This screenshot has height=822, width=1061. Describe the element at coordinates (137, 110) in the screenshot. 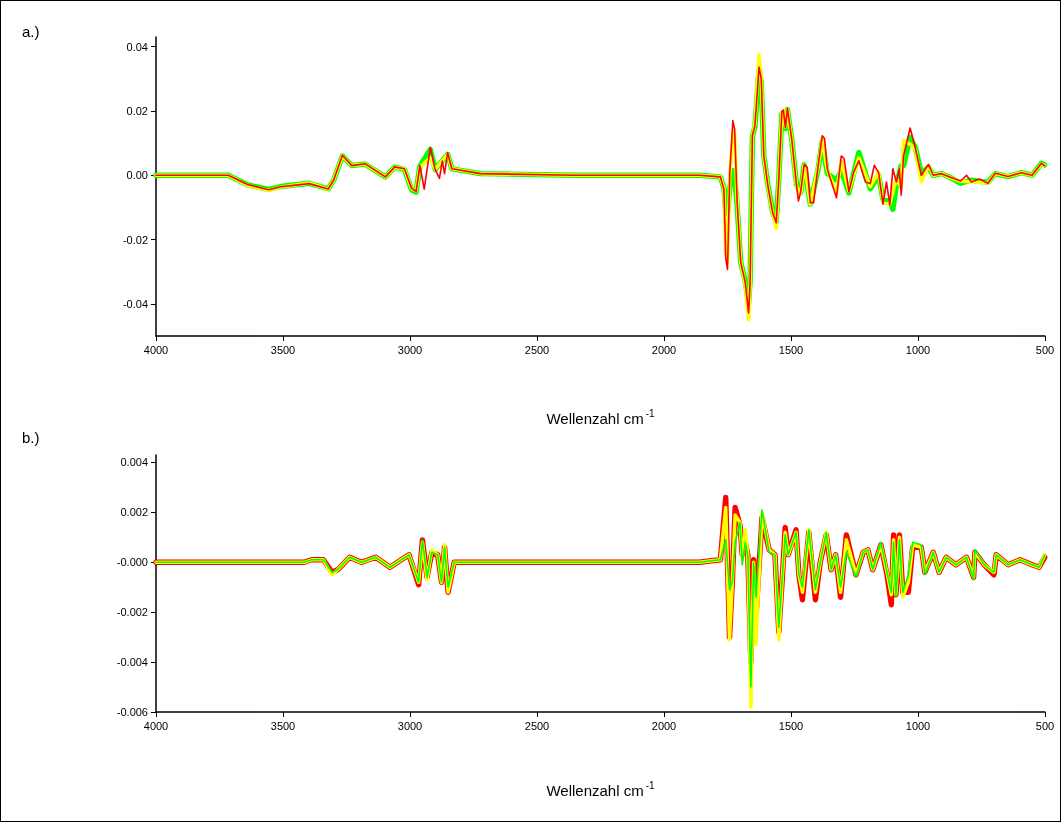

I see `y-tick-label: 0.02` at that location.